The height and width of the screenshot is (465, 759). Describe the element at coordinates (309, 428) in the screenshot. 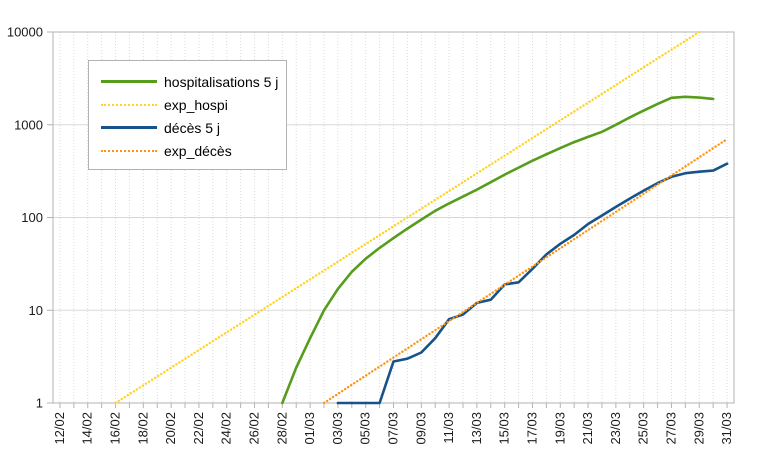

I see `x-tick-label: 01/03` at that location.